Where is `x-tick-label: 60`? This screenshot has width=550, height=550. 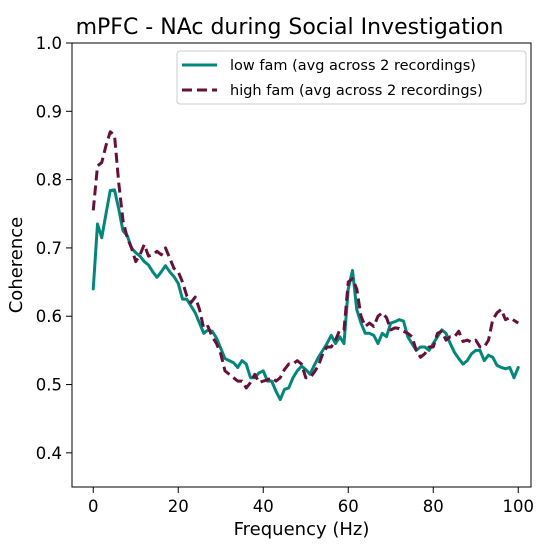 x-tick-label: 60 is located at coordinates (348, 506).